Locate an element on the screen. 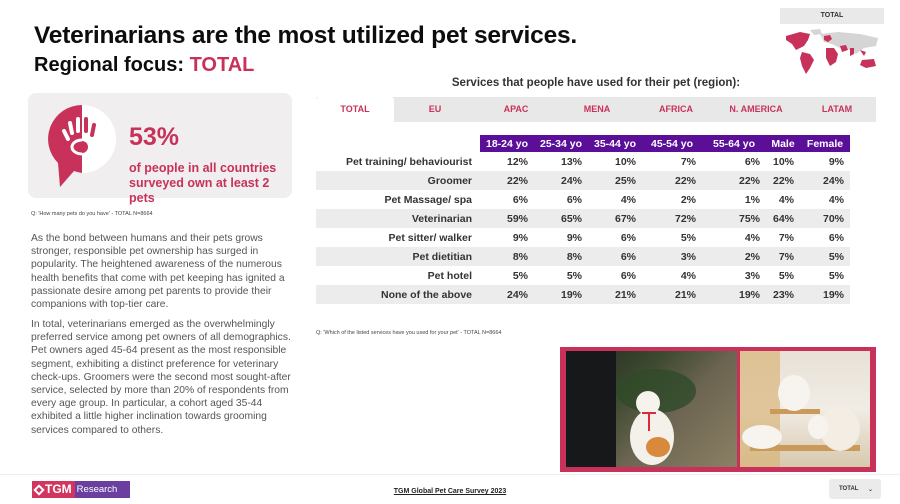 This screenshot has width=900, height=504. table-cell: 70% is located at coordinates (825, 218).